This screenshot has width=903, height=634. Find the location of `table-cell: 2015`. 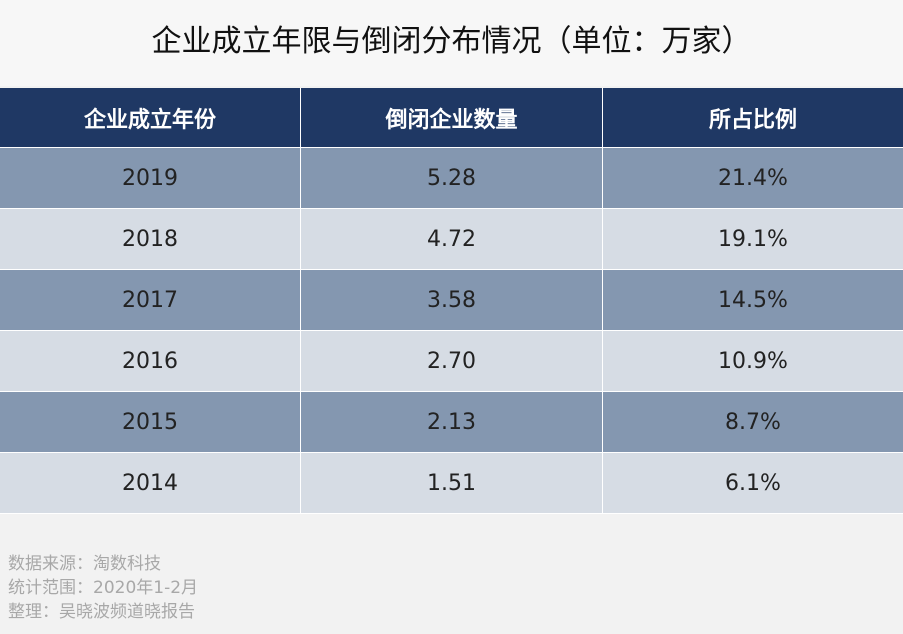

table-cell: 2015 is located at coordinates (150, 422).